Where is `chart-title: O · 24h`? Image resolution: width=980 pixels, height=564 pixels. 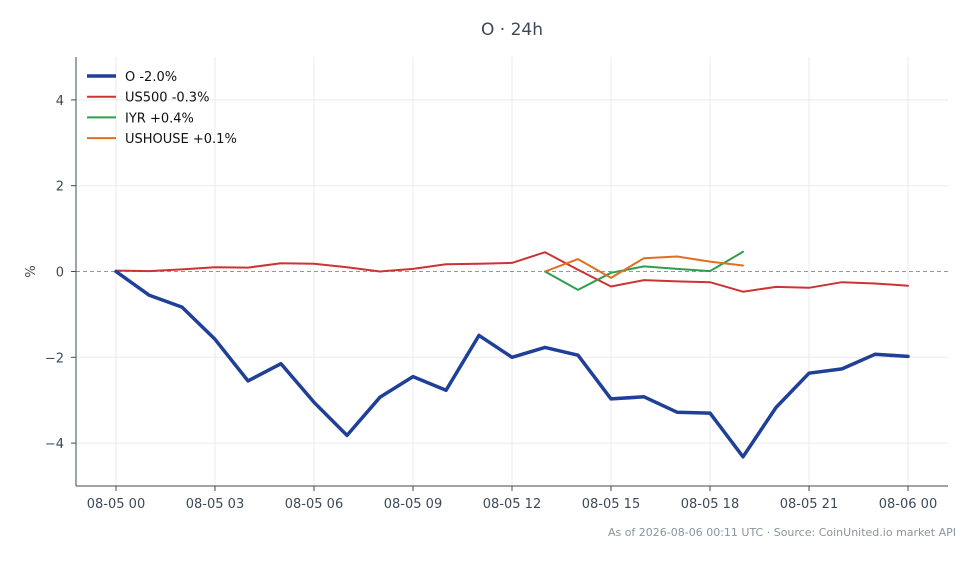
chart-title: O · 24h is located at coordinates (512, 30).